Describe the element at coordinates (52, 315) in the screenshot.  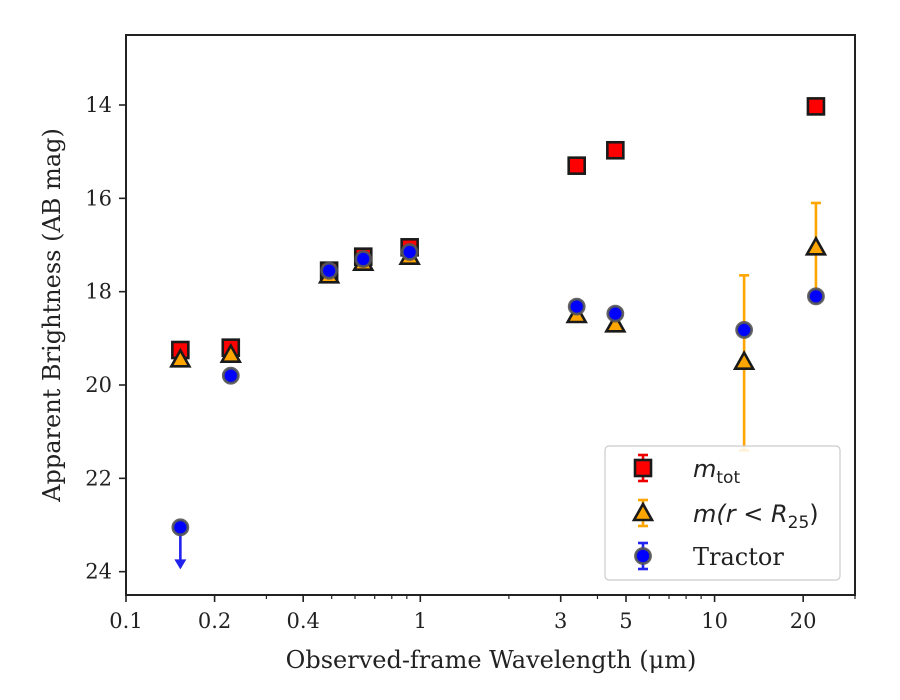
I see `y-axis-label: Apparent Brightness (AB mag)` at that location.